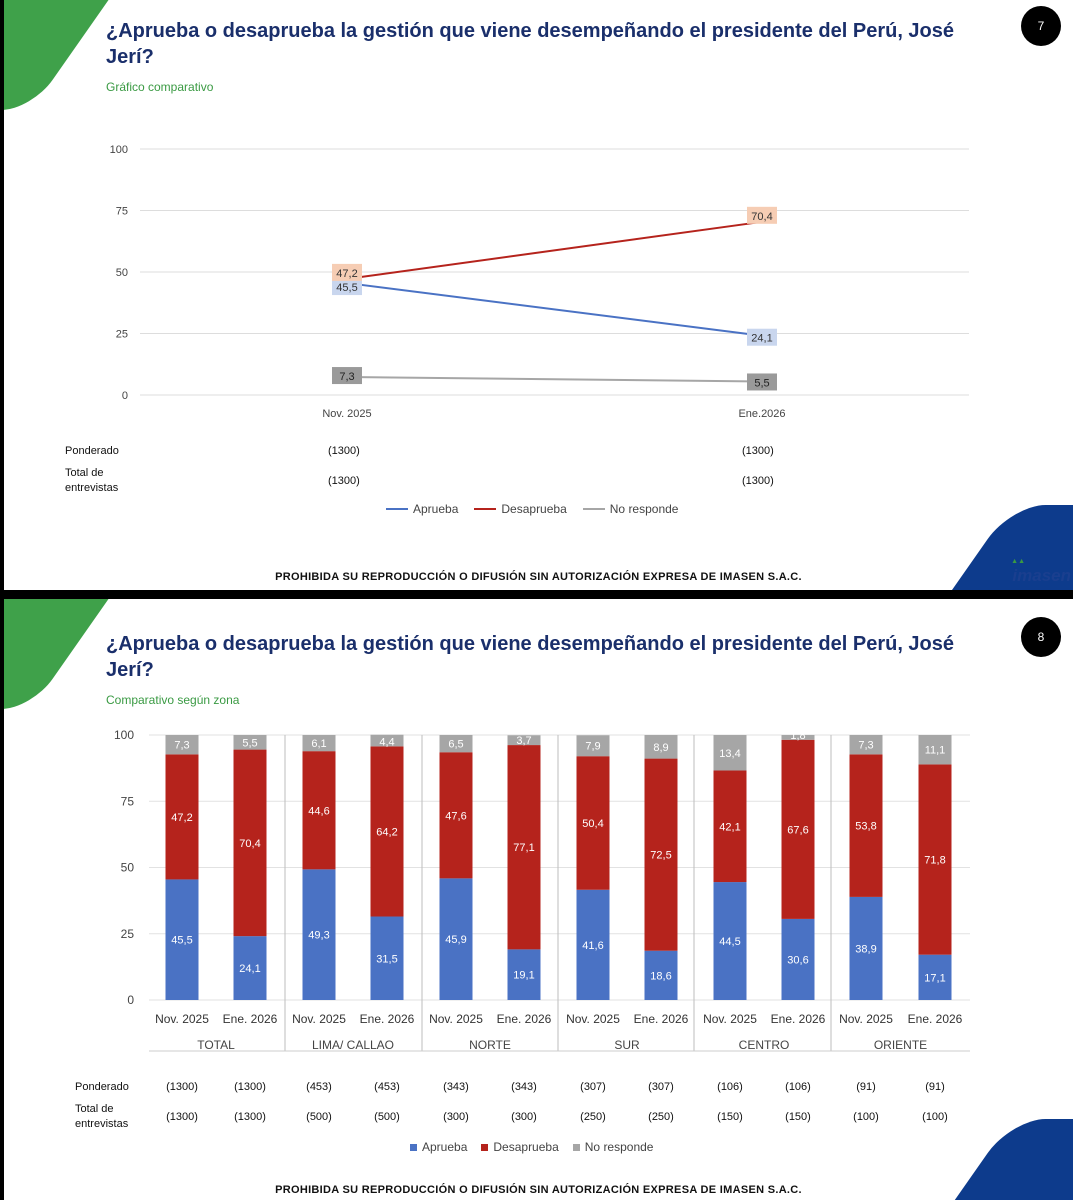 Image resolution: width=1073 pixels, height=1200 pixels. Describe the element at coordinates (353, 1045) in the screenshot. I see `group-label: LIMA/ CALLAO` at that location.